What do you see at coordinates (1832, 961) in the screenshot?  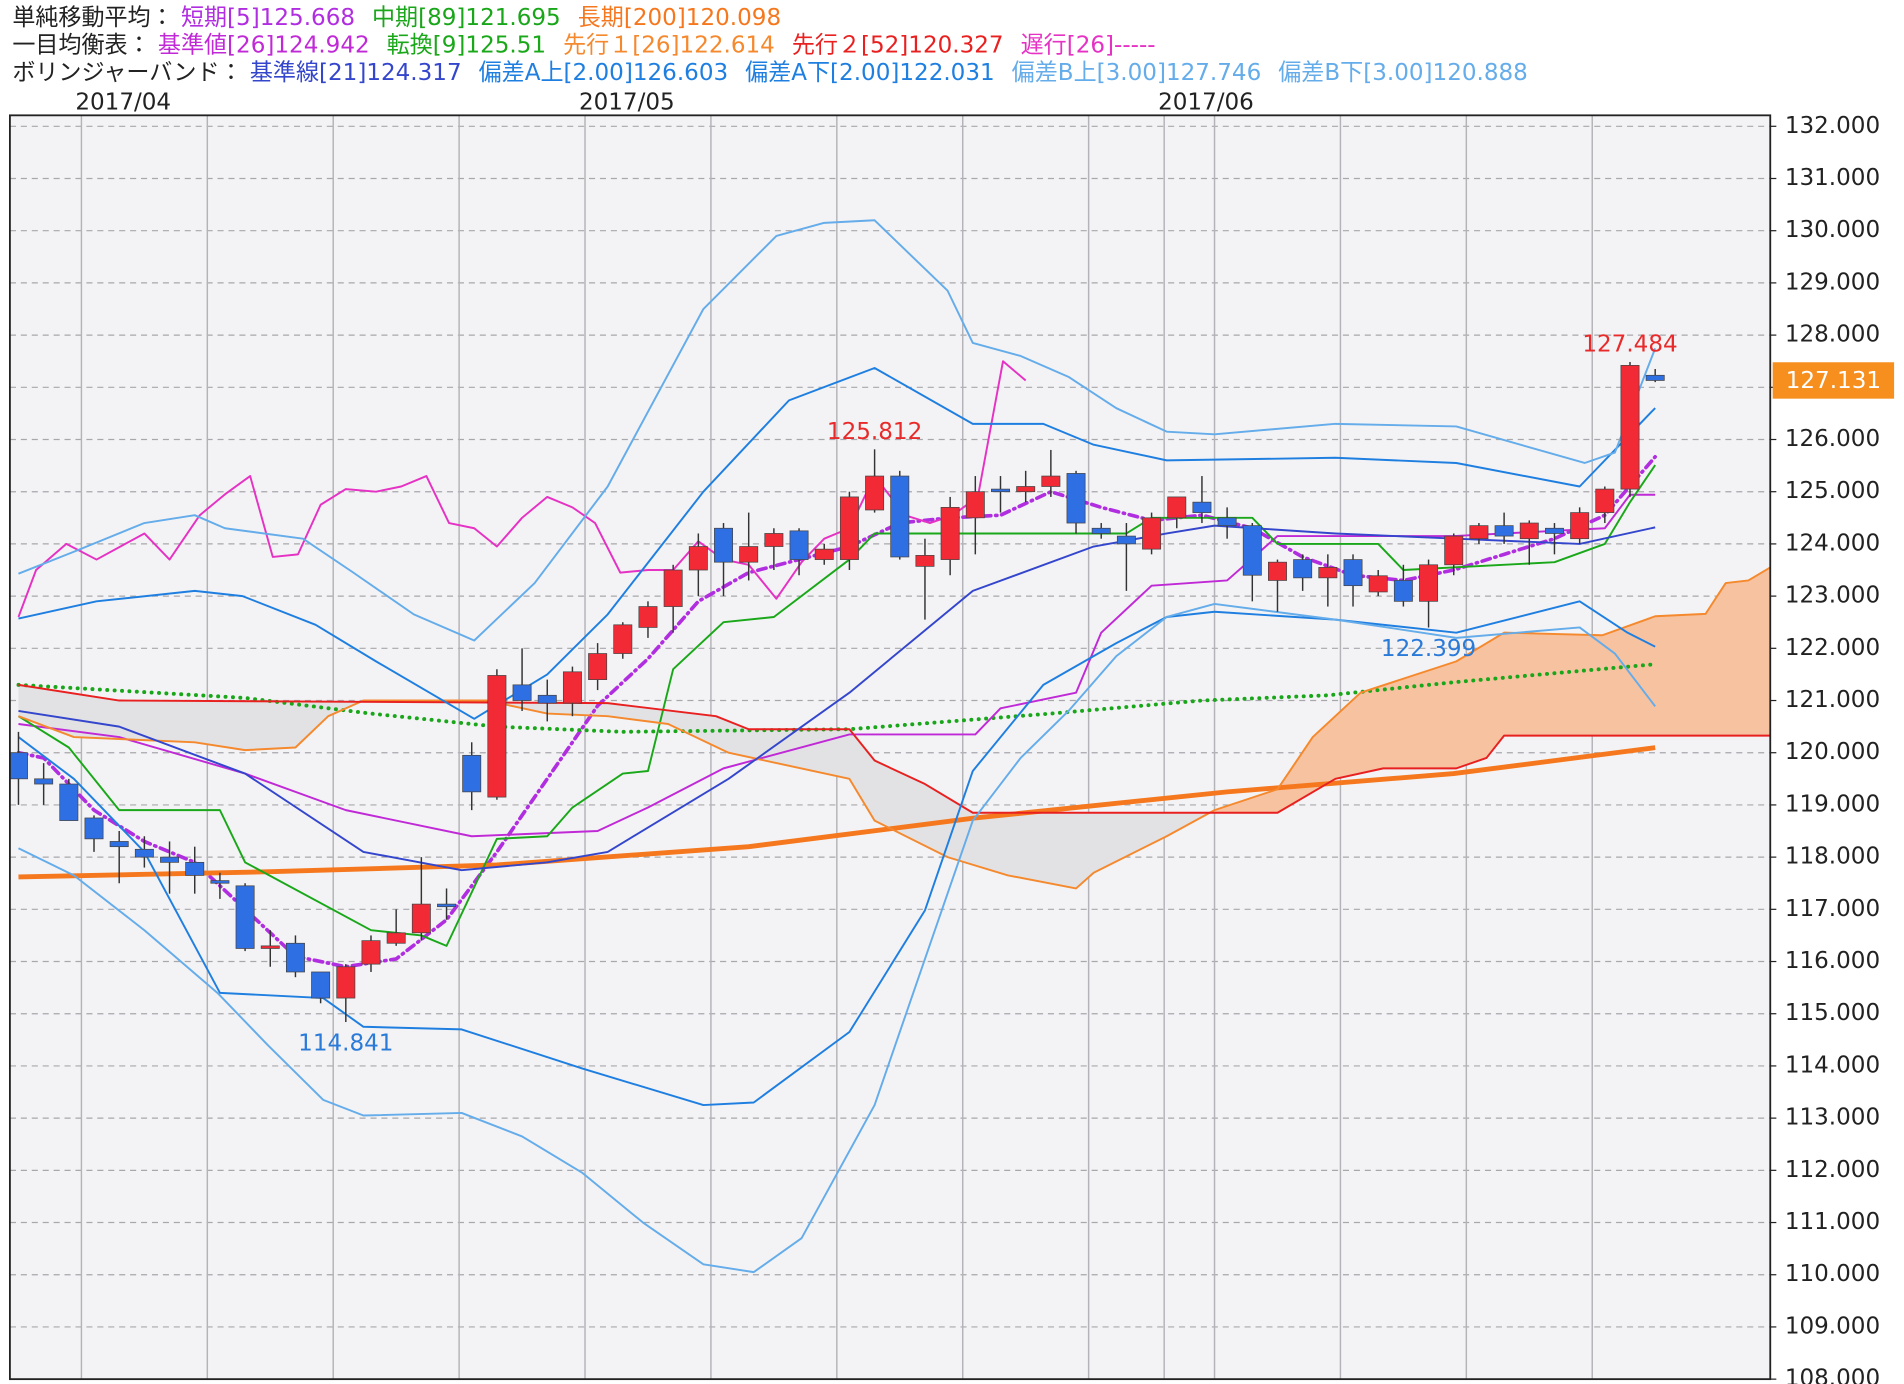 I see `y-tick-label: 116.000` at bounding box center [1832, 961].